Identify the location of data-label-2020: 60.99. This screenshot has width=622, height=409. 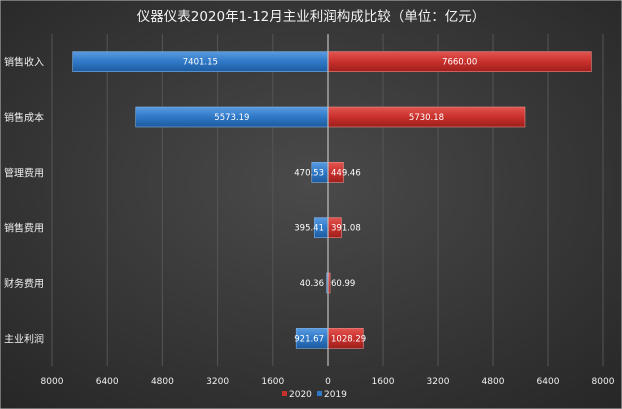
(343, 284).